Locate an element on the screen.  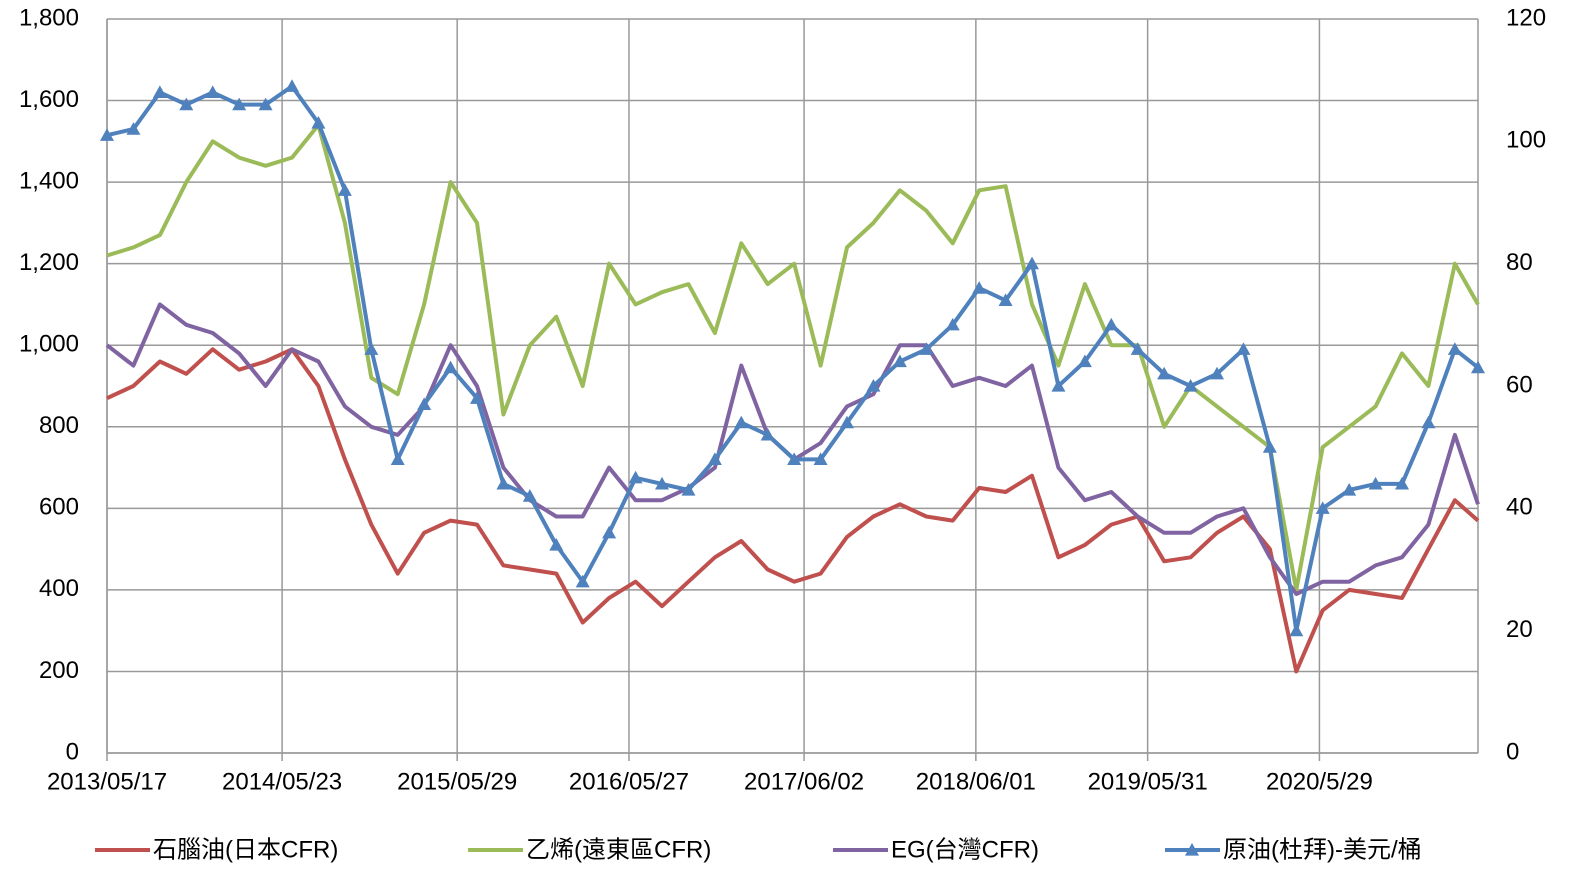
y-tick-label: 200 is located at coordinates (59, 670).